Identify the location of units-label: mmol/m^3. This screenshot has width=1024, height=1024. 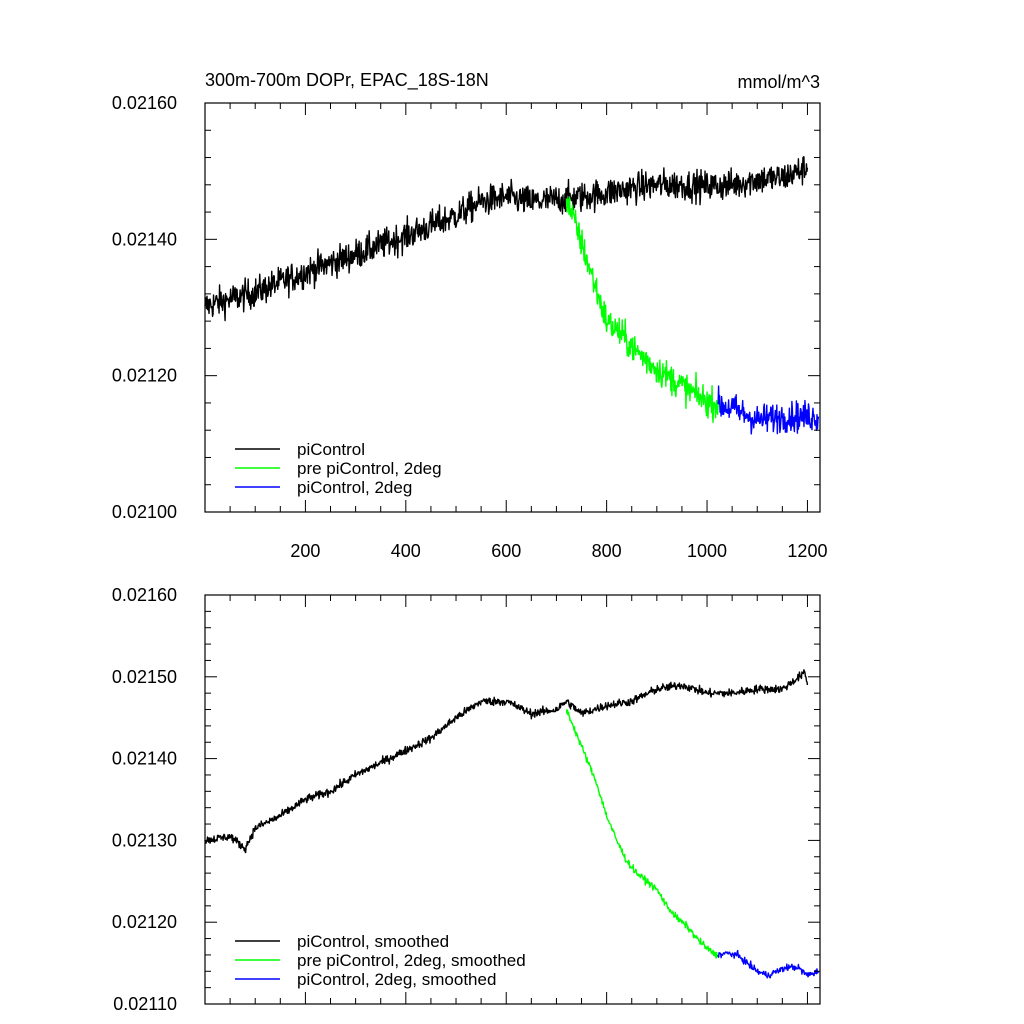
(779, 82).